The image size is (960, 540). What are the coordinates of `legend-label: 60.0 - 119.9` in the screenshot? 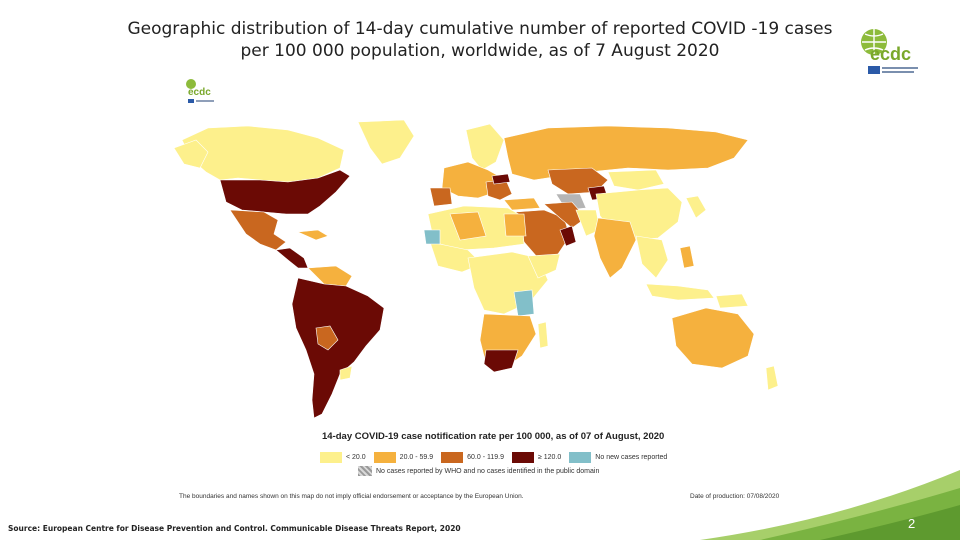 It's located at (485, 457).